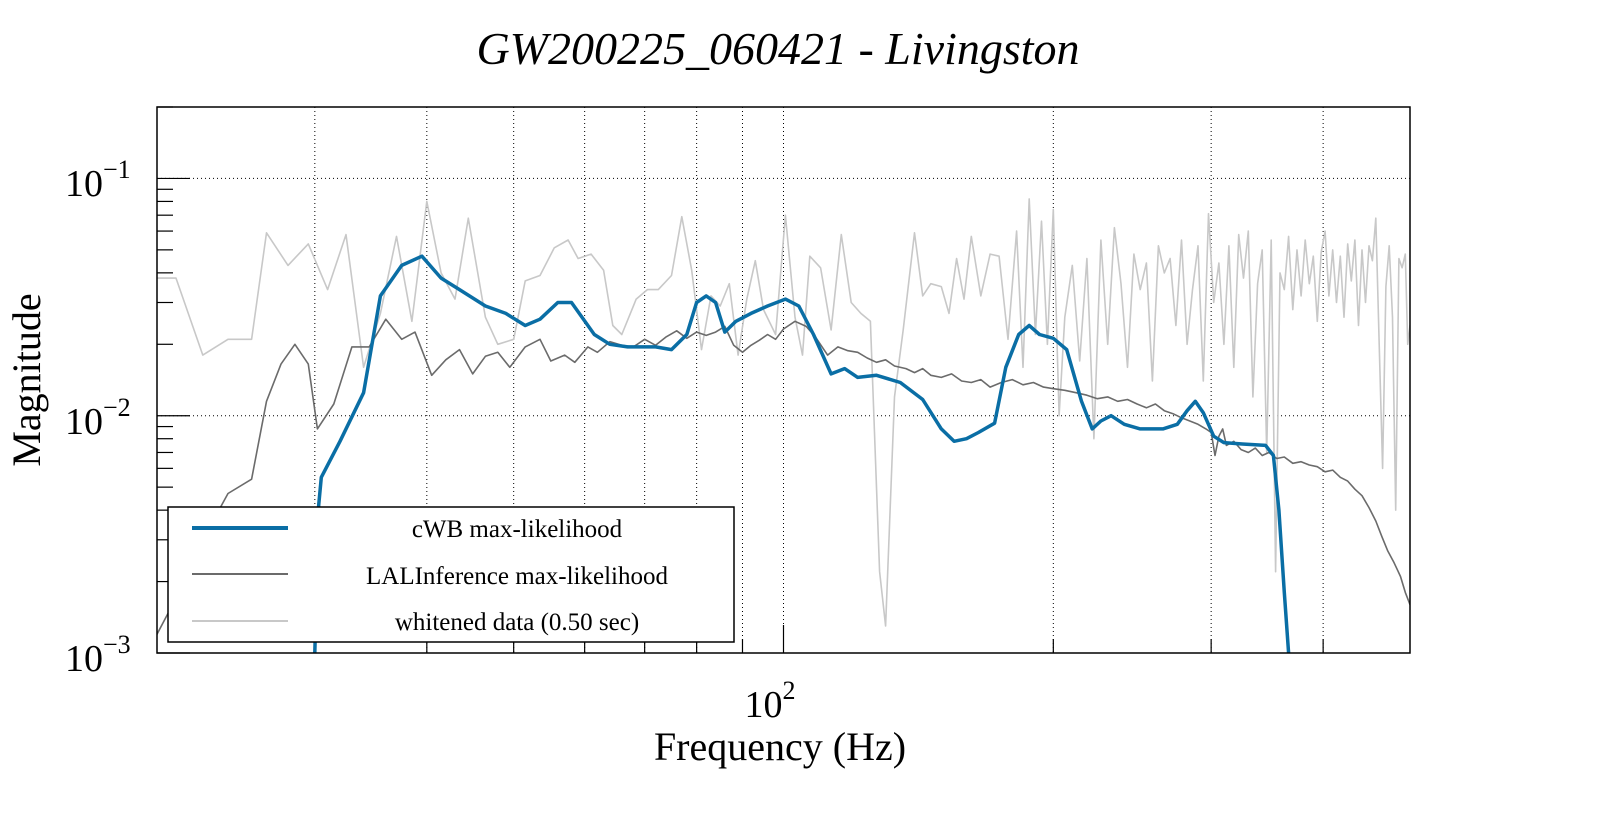 The image size is (1599, 813). Describe the element at coordinates (517, 622) in the screenshot. I see `legend-label-whitened: whitened data (0.50 sec)` at that location.